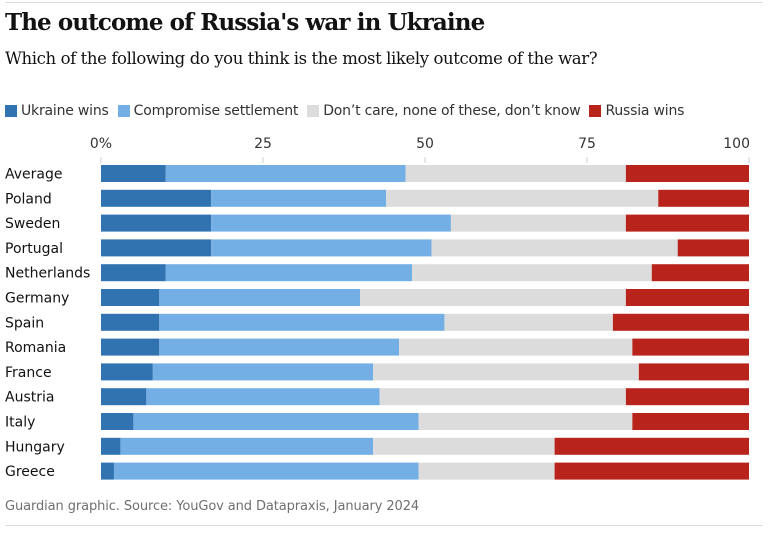  What do you see at coordinates (35, 447) in the screenshot?
I see `category-label: Hungary` at bounding box center [35, 447].